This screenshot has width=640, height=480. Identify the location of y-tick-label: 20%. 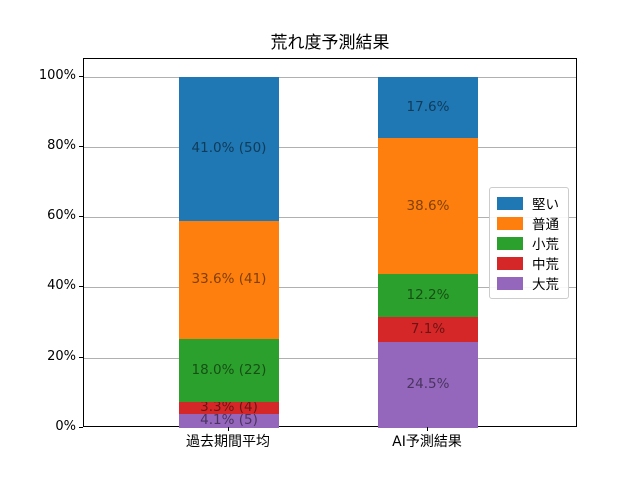
(61, 356).